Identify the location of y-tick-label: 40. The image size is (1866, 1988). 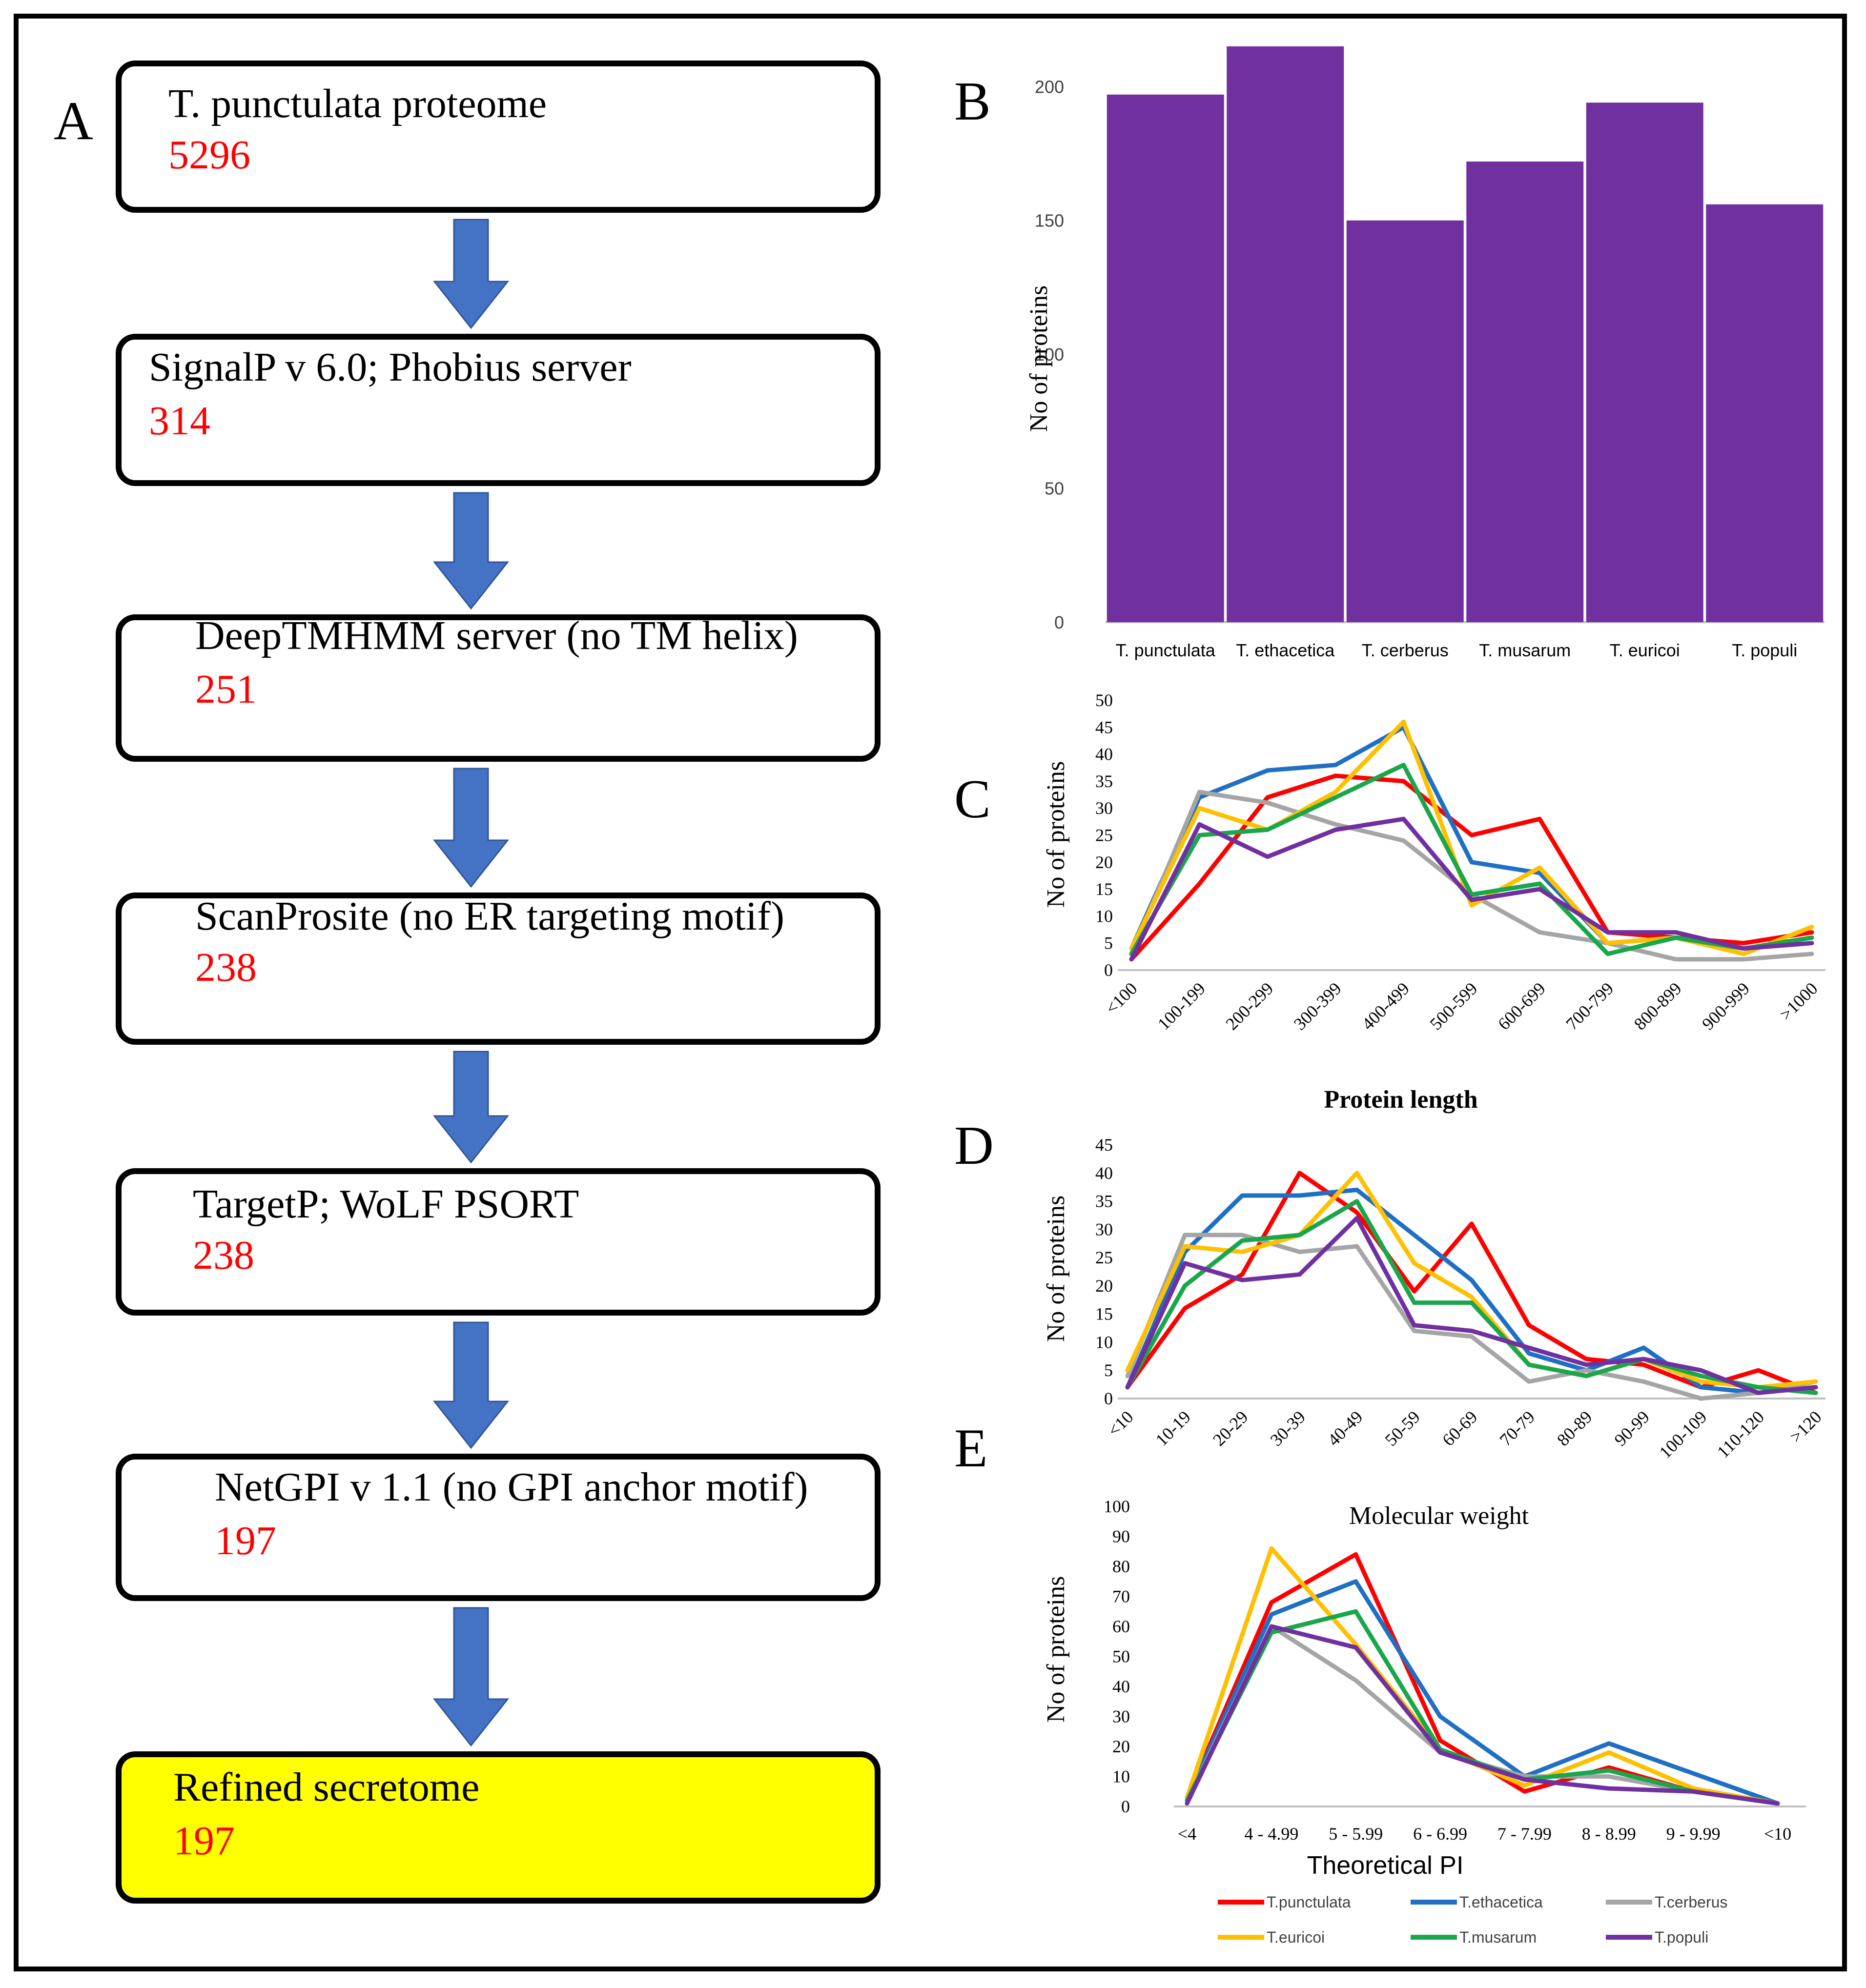
(1104, 754).